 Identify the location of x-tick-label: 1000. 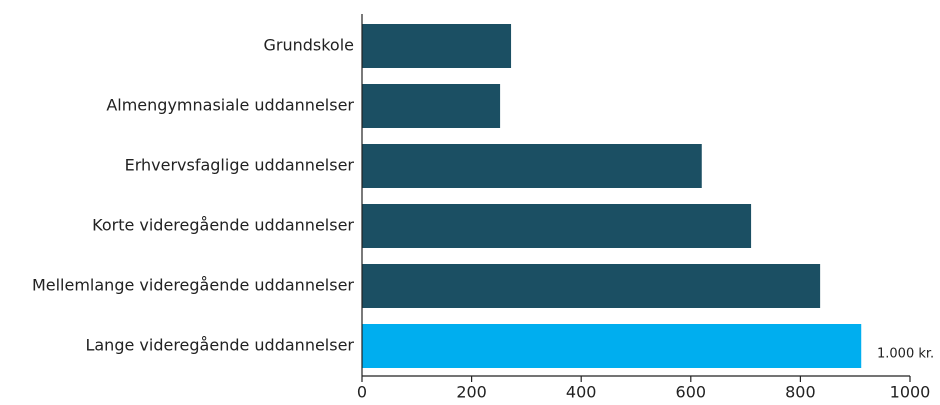
(910, 392).